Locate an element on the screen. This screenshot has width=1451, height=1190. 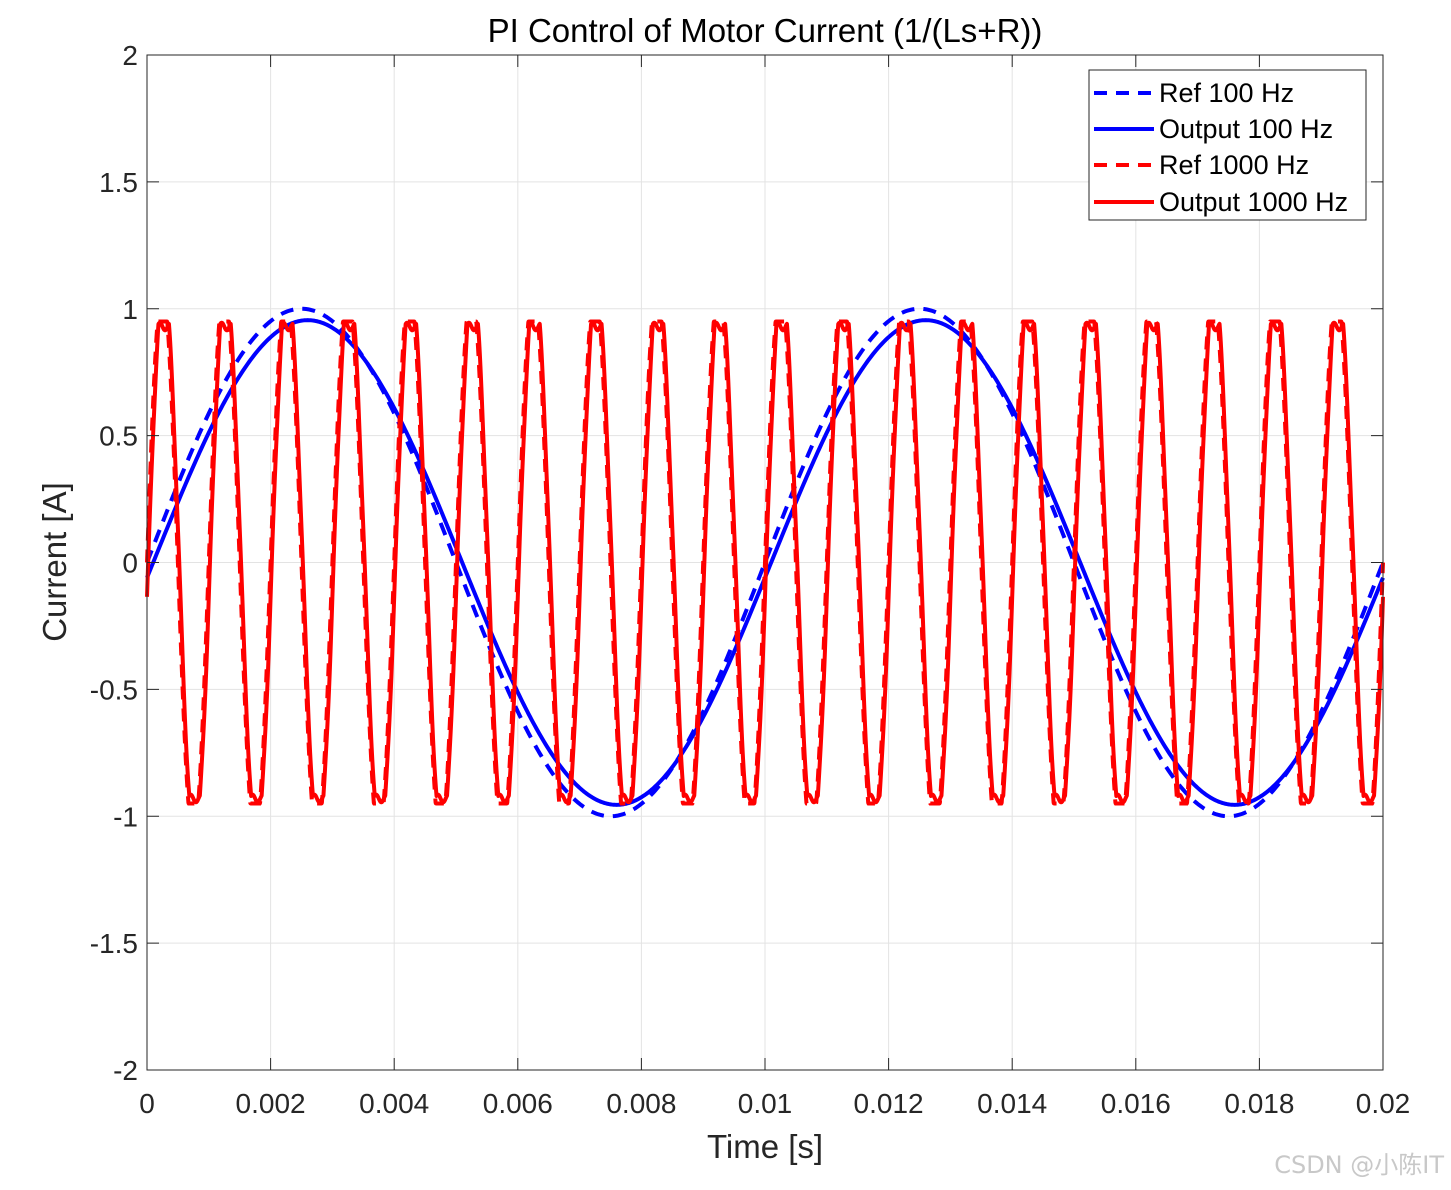
x-tick-label: 0.018 is located at coordinates (1259, 1103).